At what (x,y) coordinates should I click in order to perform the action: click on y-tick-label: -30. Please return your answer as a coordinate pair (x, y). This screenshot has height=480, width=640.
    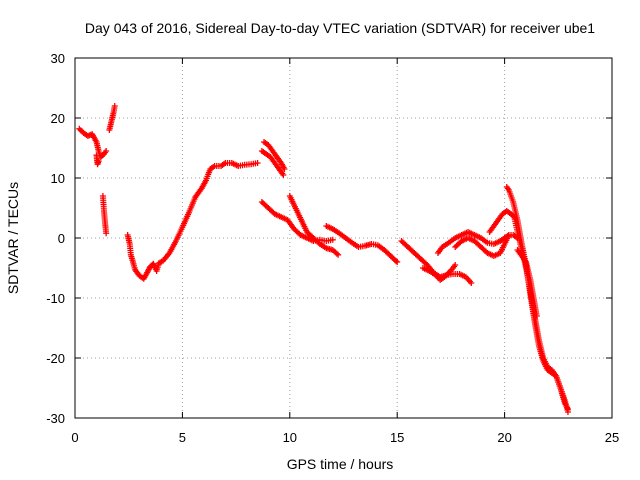
    Looking at the image, I should click on (55, 418).